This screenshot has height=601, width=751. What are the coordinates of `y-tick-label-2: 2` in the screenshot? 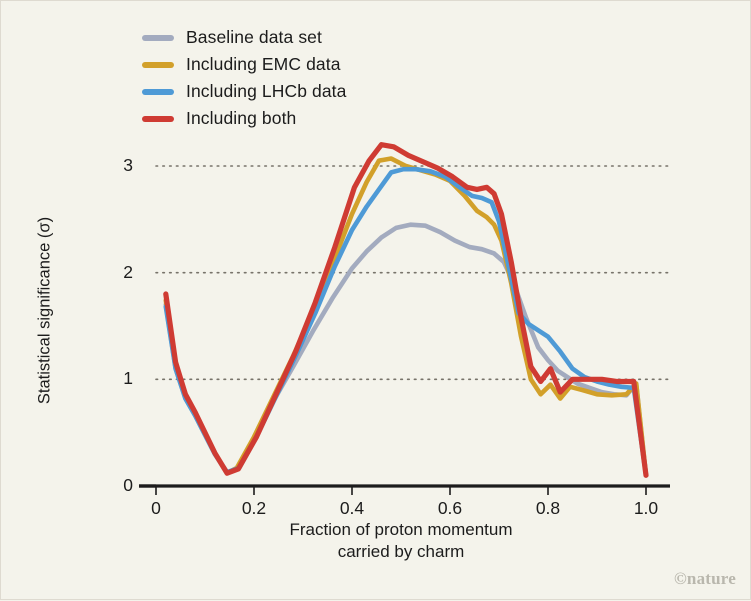 It's located at (128, 271).